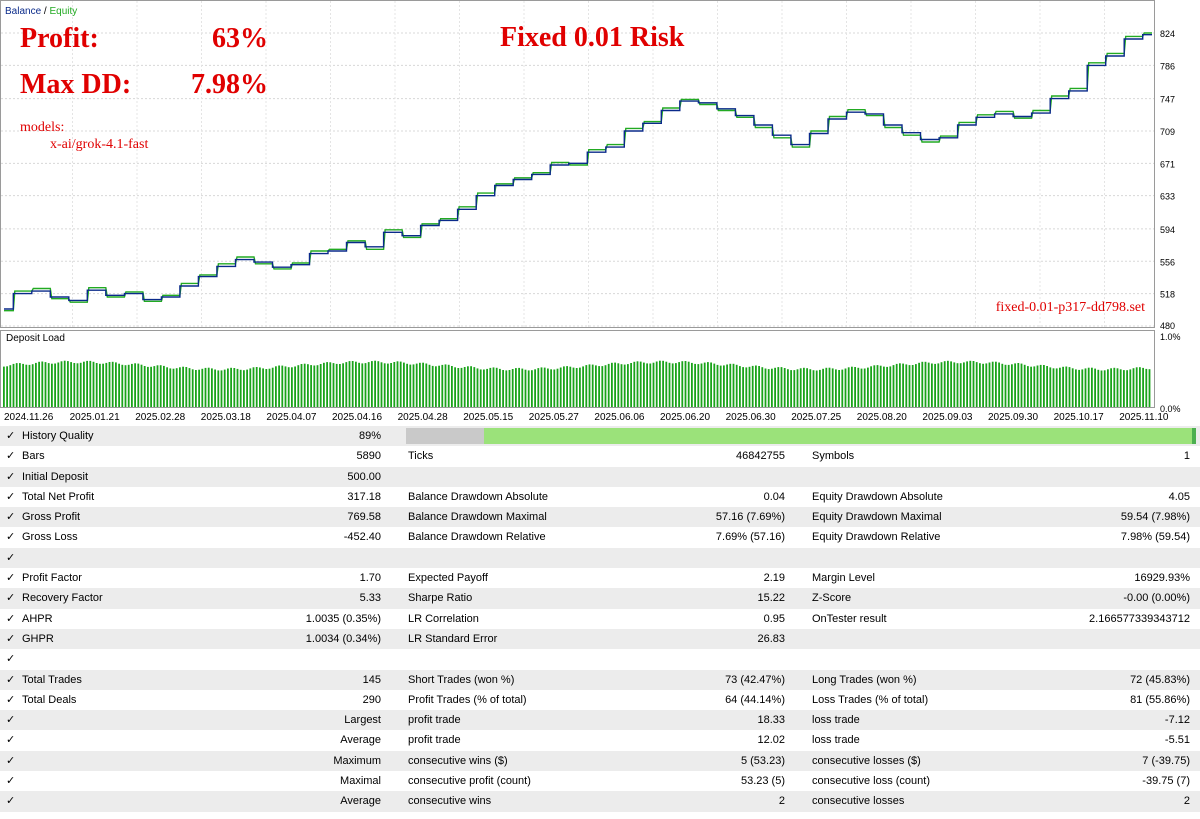  I want to click on stat-value: 500.00, so click(364, 476).